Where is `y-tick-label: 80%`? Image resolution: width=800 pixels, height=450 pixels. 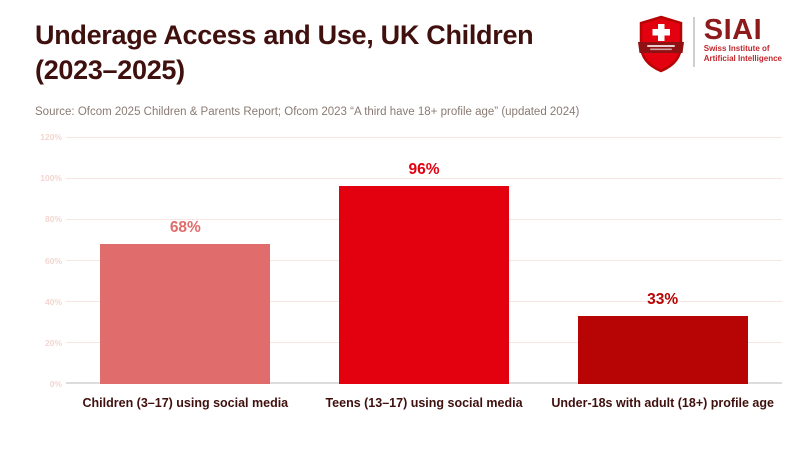 y-tick-label: 80% is located at coordinates (53, 219).